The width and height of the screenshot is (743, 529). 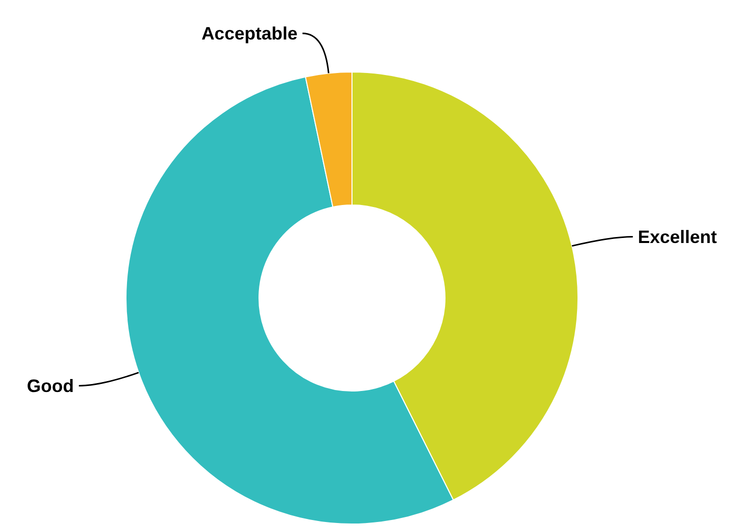 I want to click on slice-label: Excellent, so click(x=677, y=237).